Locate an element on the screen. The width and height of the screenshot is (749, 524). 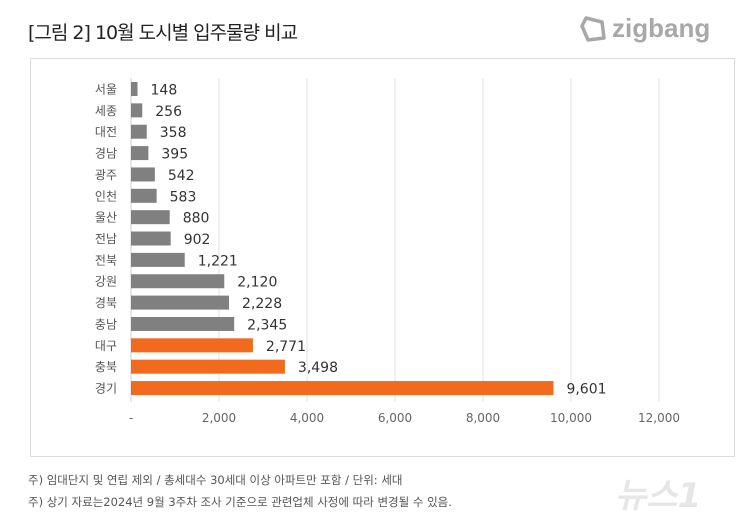
category-label: 경기 is located at coordinates (106, 389).